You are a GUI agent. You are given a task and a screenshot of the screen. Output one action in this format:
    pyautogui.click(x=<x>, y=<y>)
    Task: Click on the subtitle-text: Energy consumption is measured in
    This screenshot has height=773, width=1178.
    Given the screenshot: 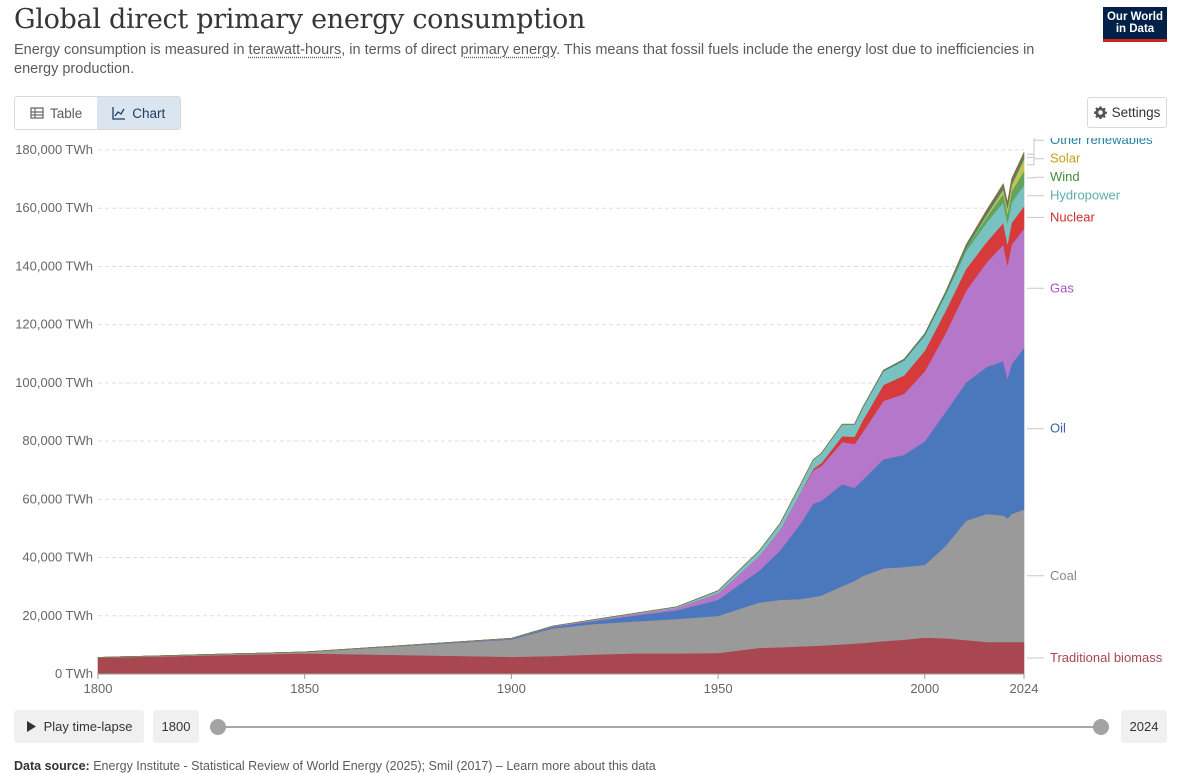 What is the action you would take?
    pyautogui.click(x=131, y=50)
    